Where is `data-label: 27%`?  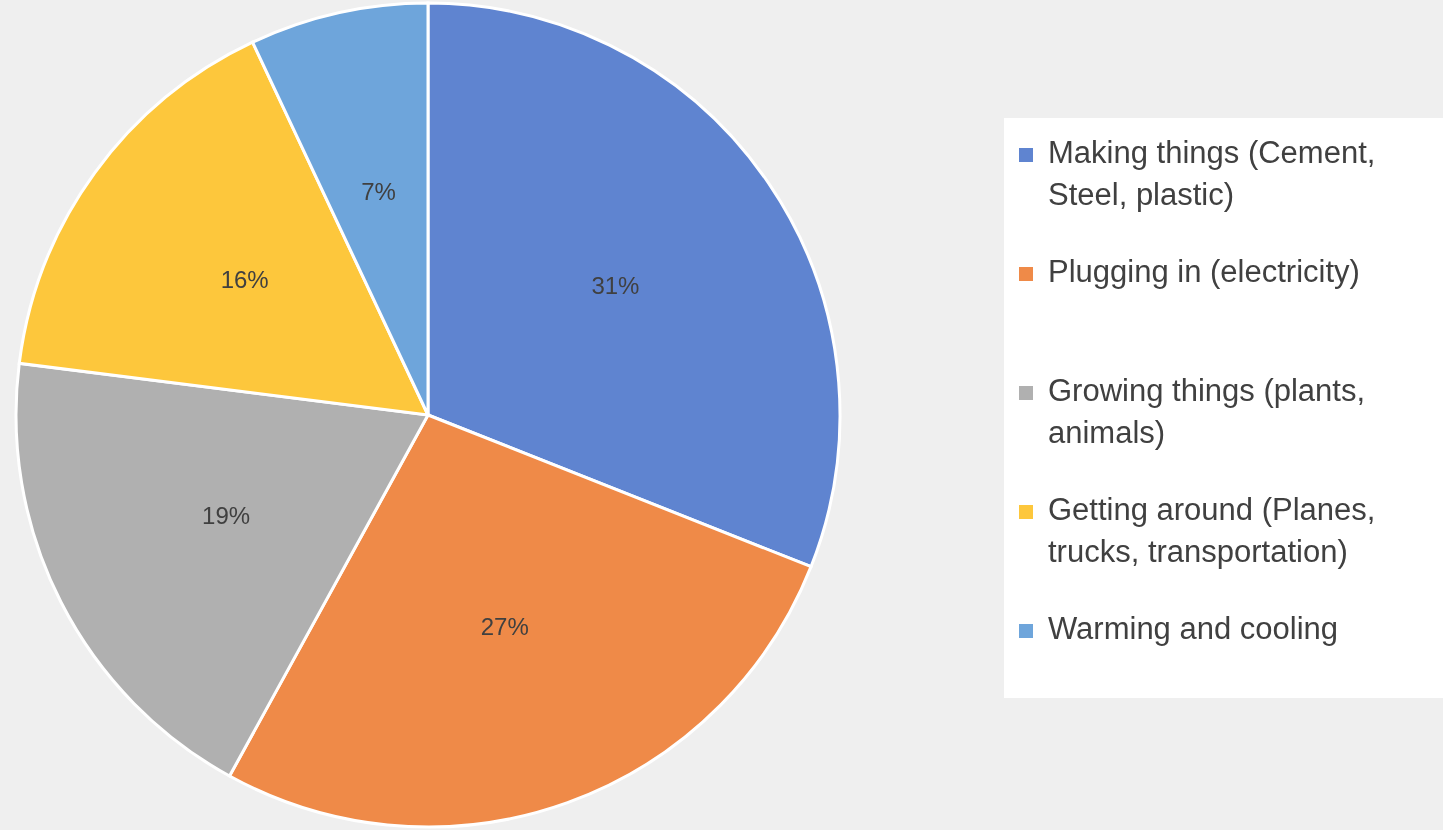 data-label: 27% is located at coordinates (504, 626).